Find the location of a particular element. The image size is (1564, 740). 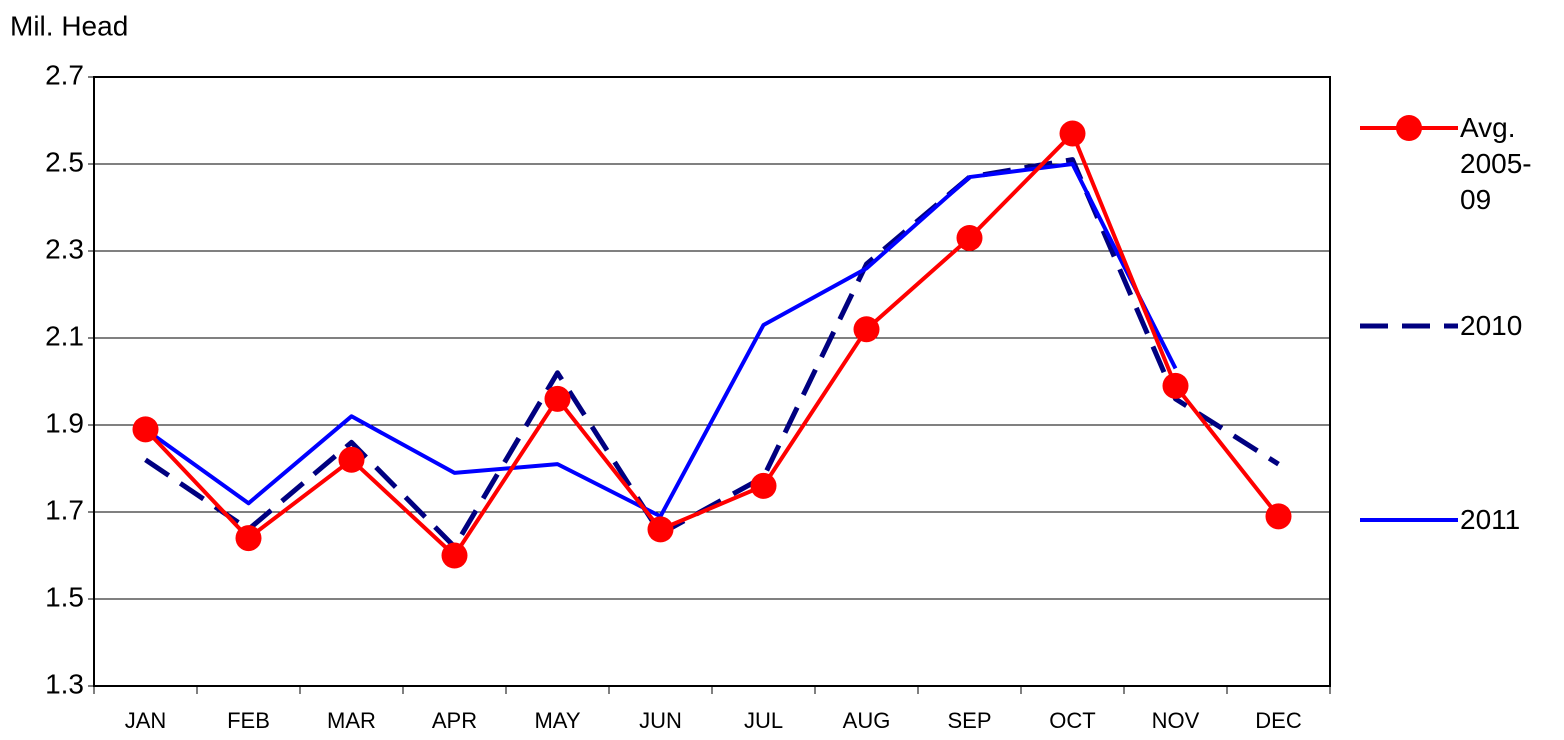

legend-label: 2010 is located at coordinates (1491, 325).